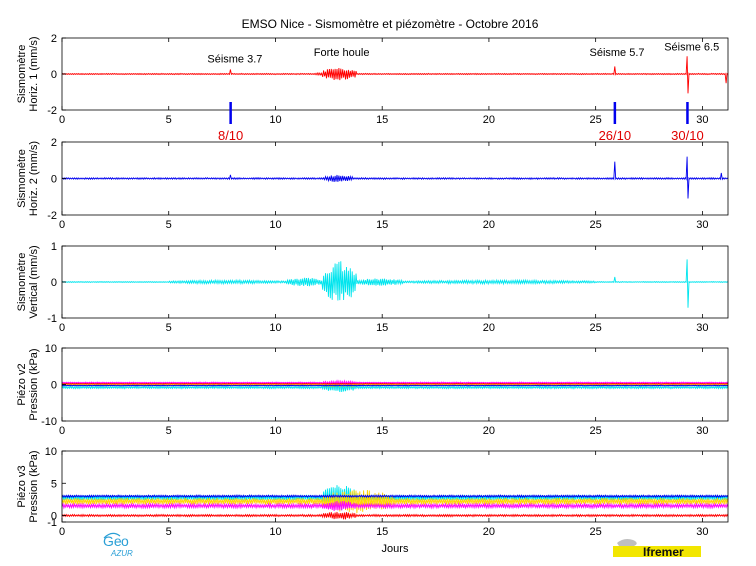 This screenshot has height=566, width=756. Describe the element at coordinates (121, 553) in the screenshot. I see `geoazur-logo-azur: AZUR` at that location.